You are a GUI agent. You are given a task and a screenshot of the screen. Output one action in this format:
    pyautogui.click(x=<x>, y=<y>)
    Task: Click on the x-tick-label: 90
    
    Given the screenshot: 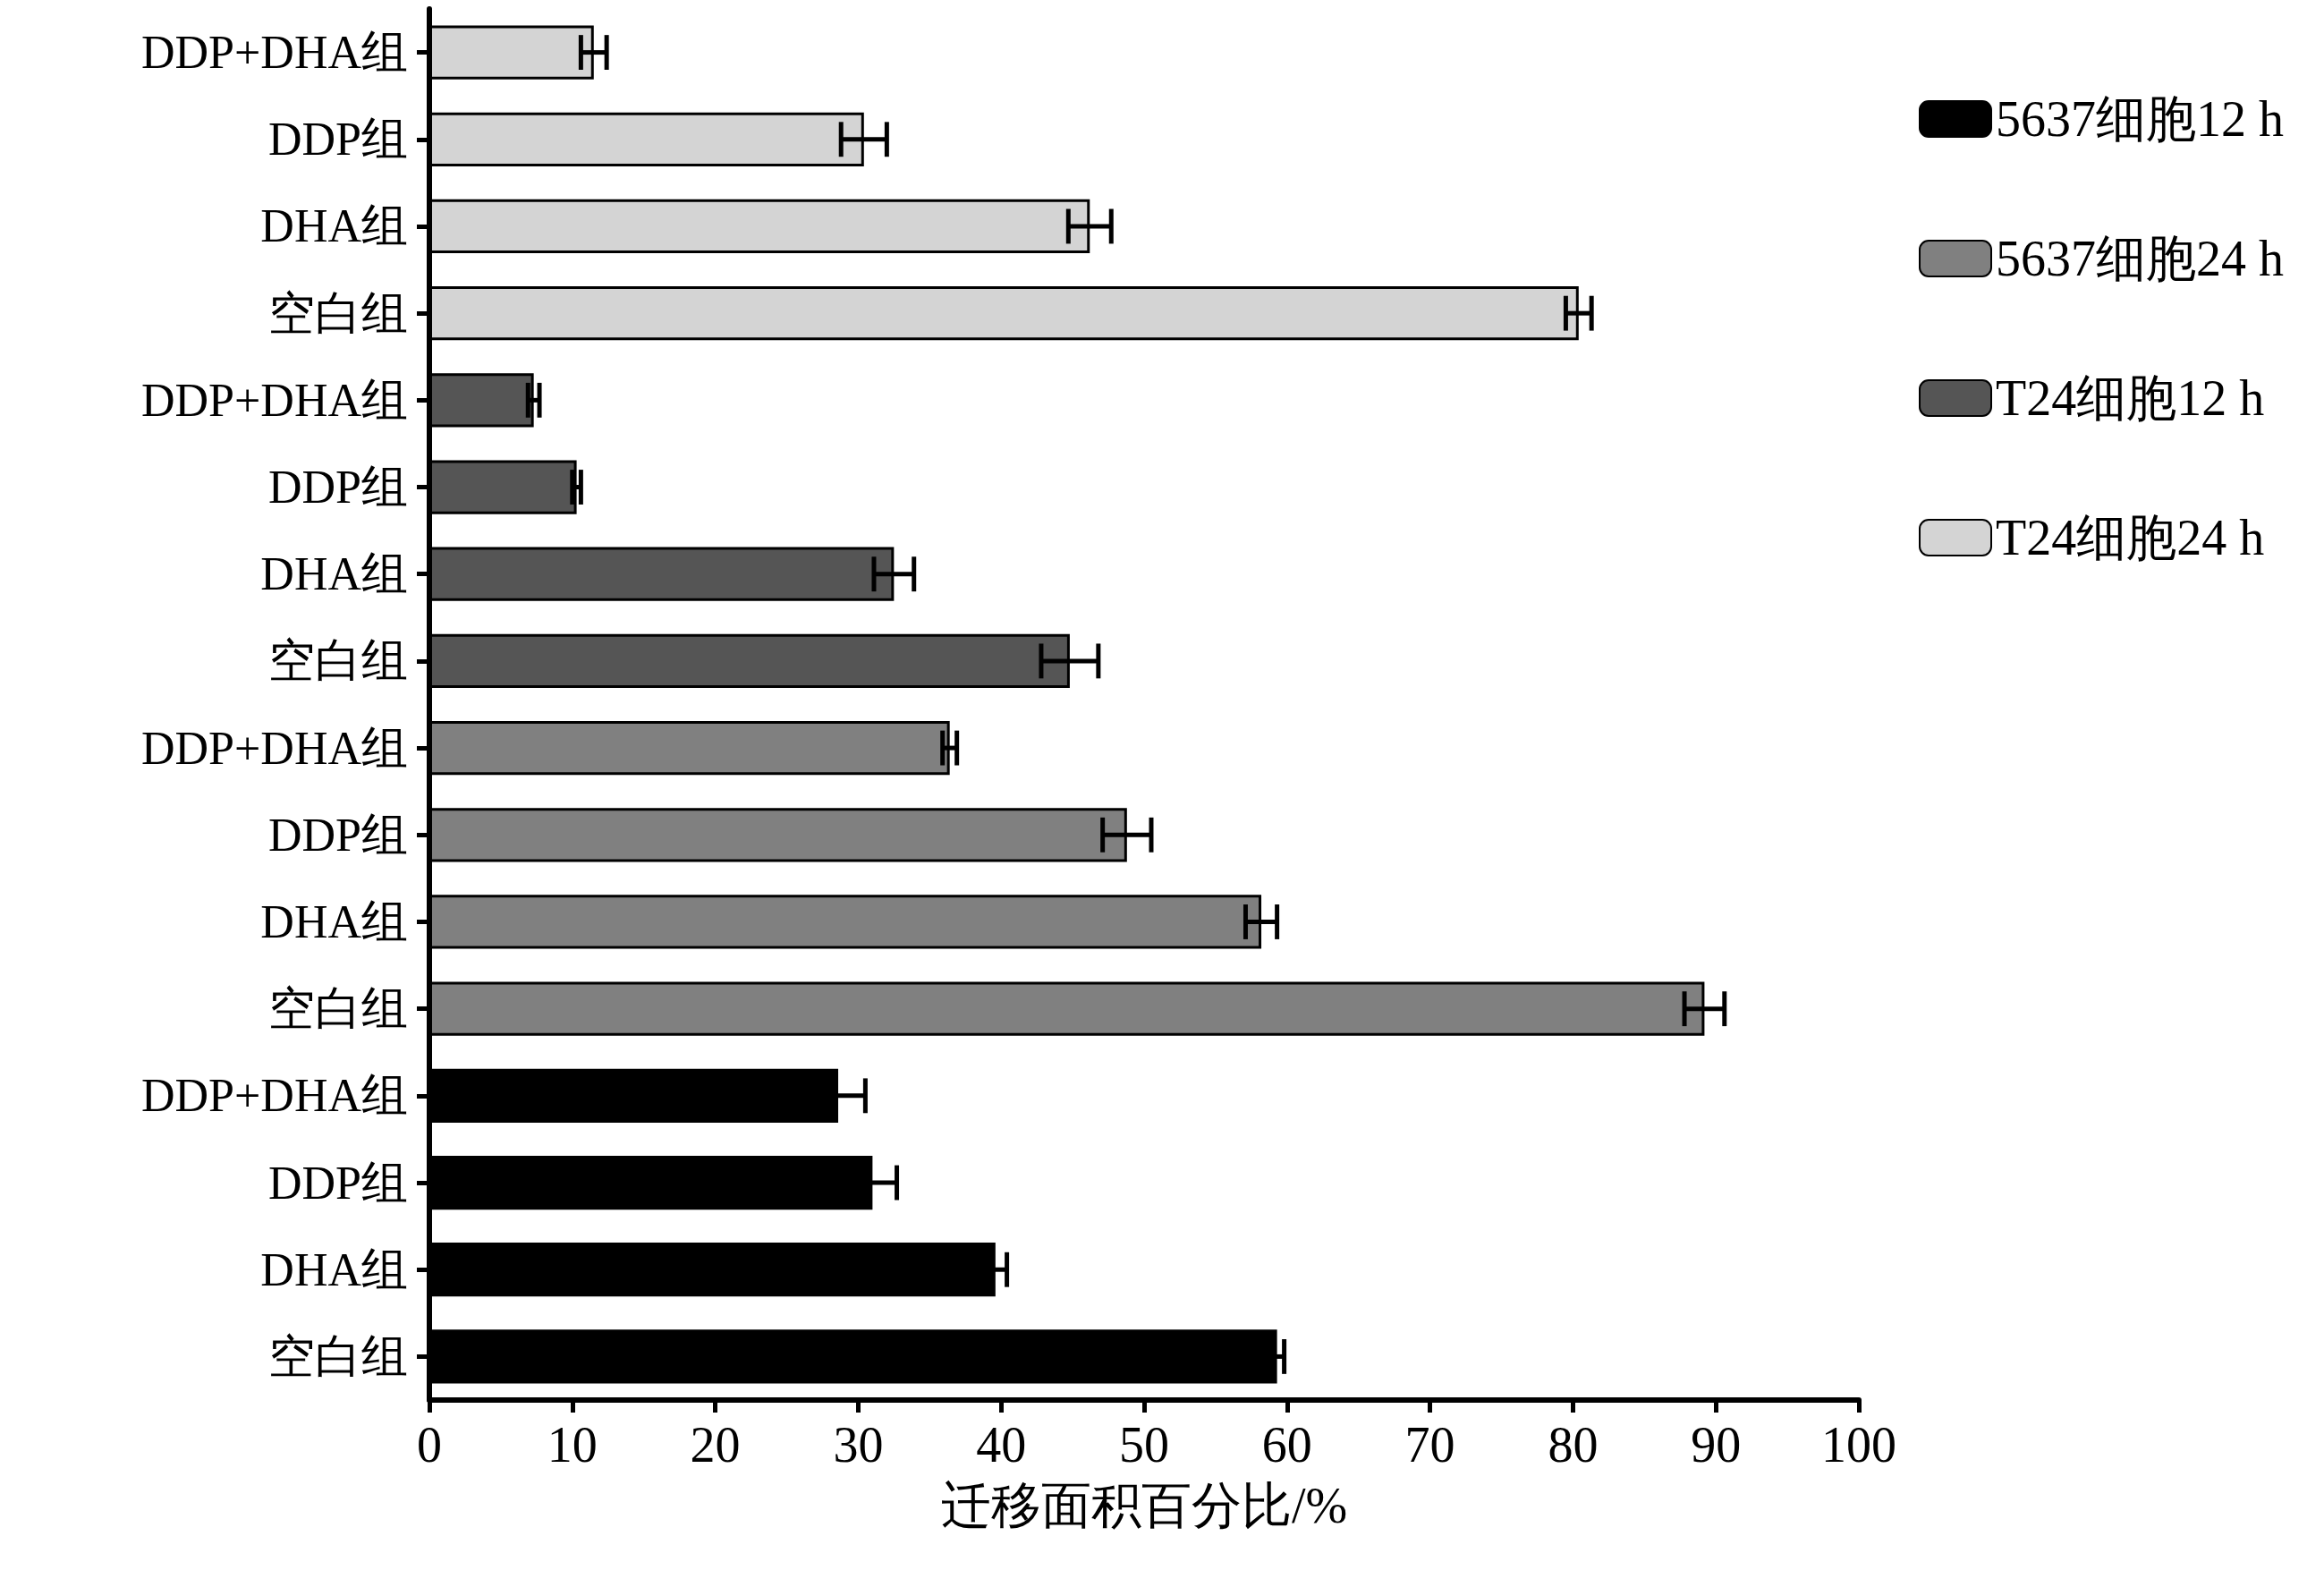 What is the action you would take?
    pyautogui.click(x=1717, y=1444)
    